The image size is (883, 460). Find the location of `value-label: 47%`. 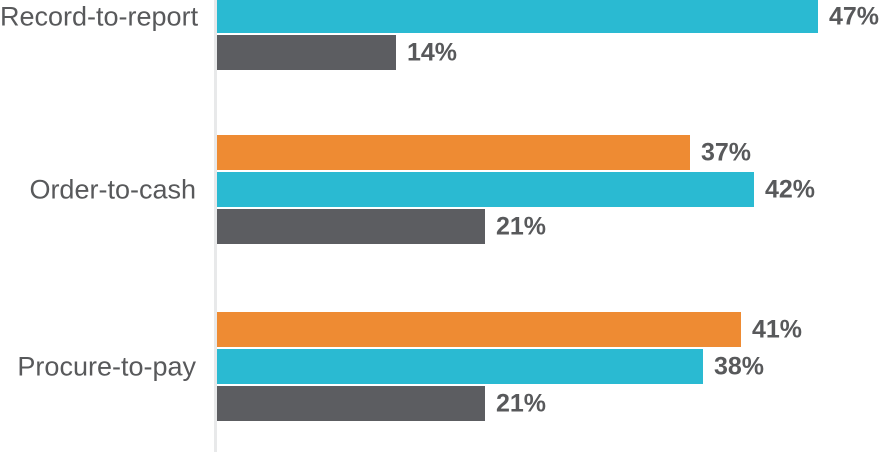

value-label: 47% is located at coordinates (854, 16).